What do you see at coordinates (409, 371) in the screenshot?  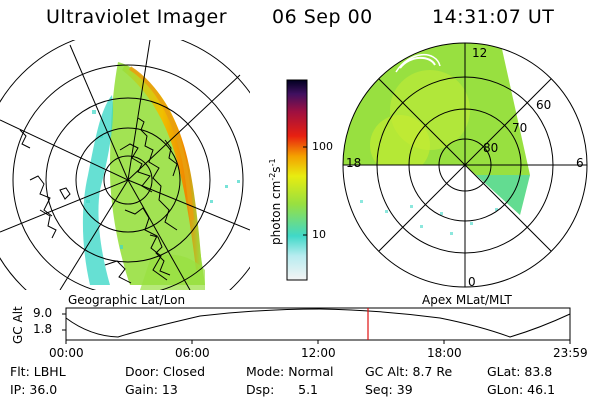 I see `gcalt-value: GC Alt: 8.7 Re` at bounding box center [409, 371].